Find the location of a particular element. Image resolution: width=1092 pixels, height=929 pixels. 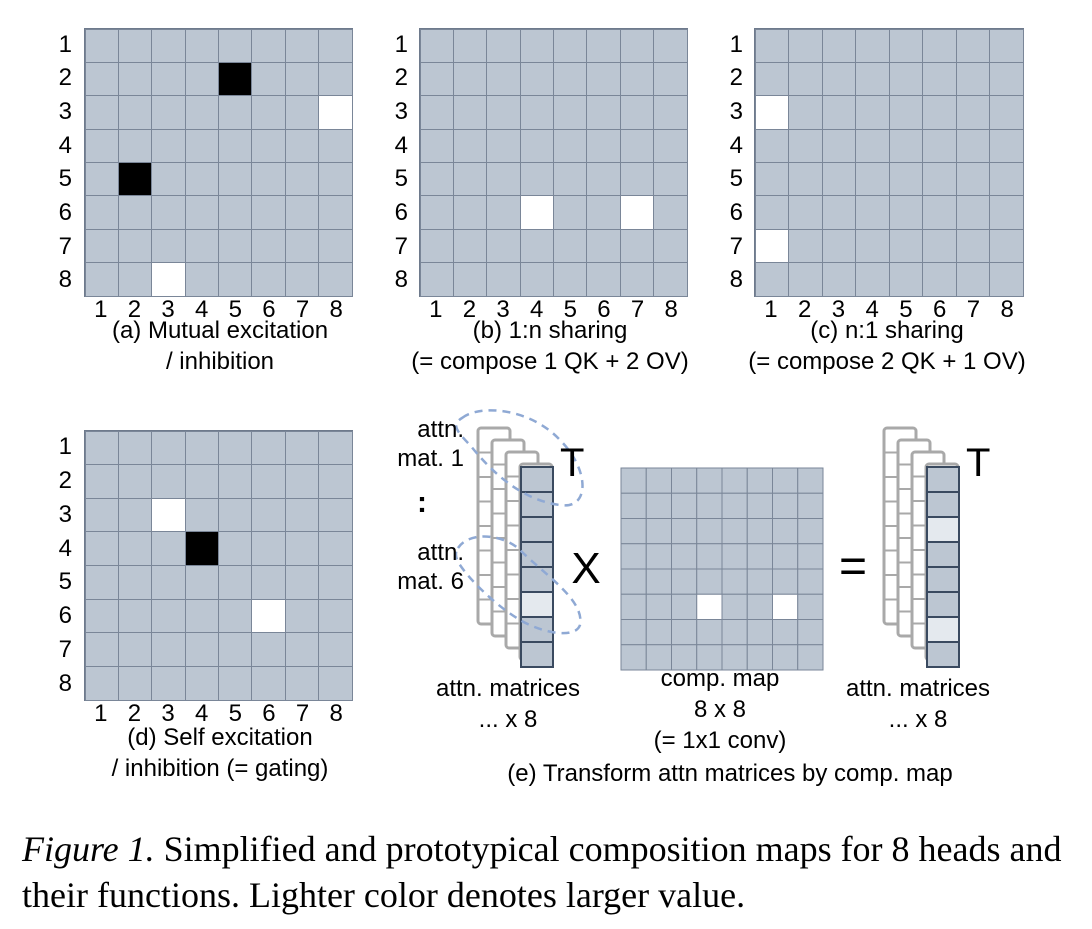

attn-mat-1-dashed-loop is located at coordinates (519, 458).